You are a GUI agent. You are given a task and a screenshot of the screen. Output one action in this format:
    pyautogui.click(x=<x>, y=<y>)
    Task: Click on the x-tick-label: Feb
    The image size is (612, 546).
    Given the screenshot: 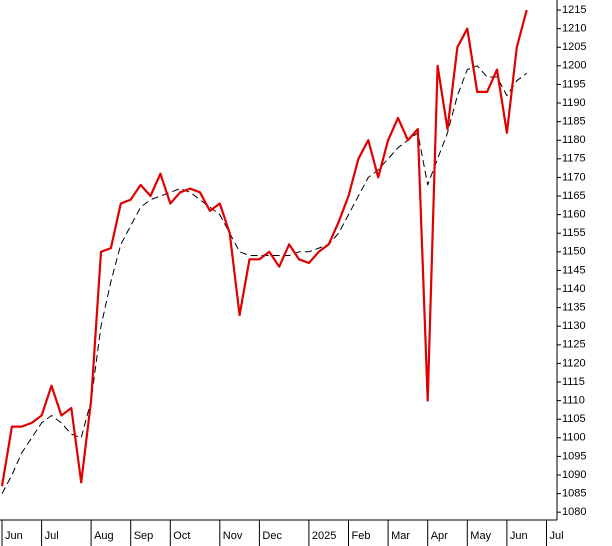 What is the action you would take?
    pyautogui.click(x=361, y=536)
    